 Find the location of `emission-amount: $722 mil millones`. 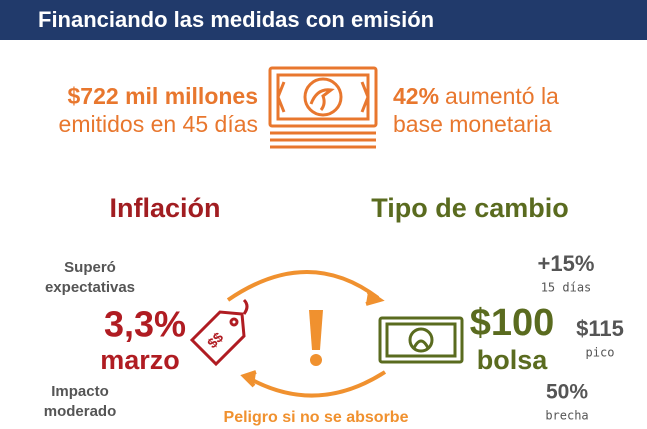

emission-amount: $722 mil millones is located at coordinates (163, 96).